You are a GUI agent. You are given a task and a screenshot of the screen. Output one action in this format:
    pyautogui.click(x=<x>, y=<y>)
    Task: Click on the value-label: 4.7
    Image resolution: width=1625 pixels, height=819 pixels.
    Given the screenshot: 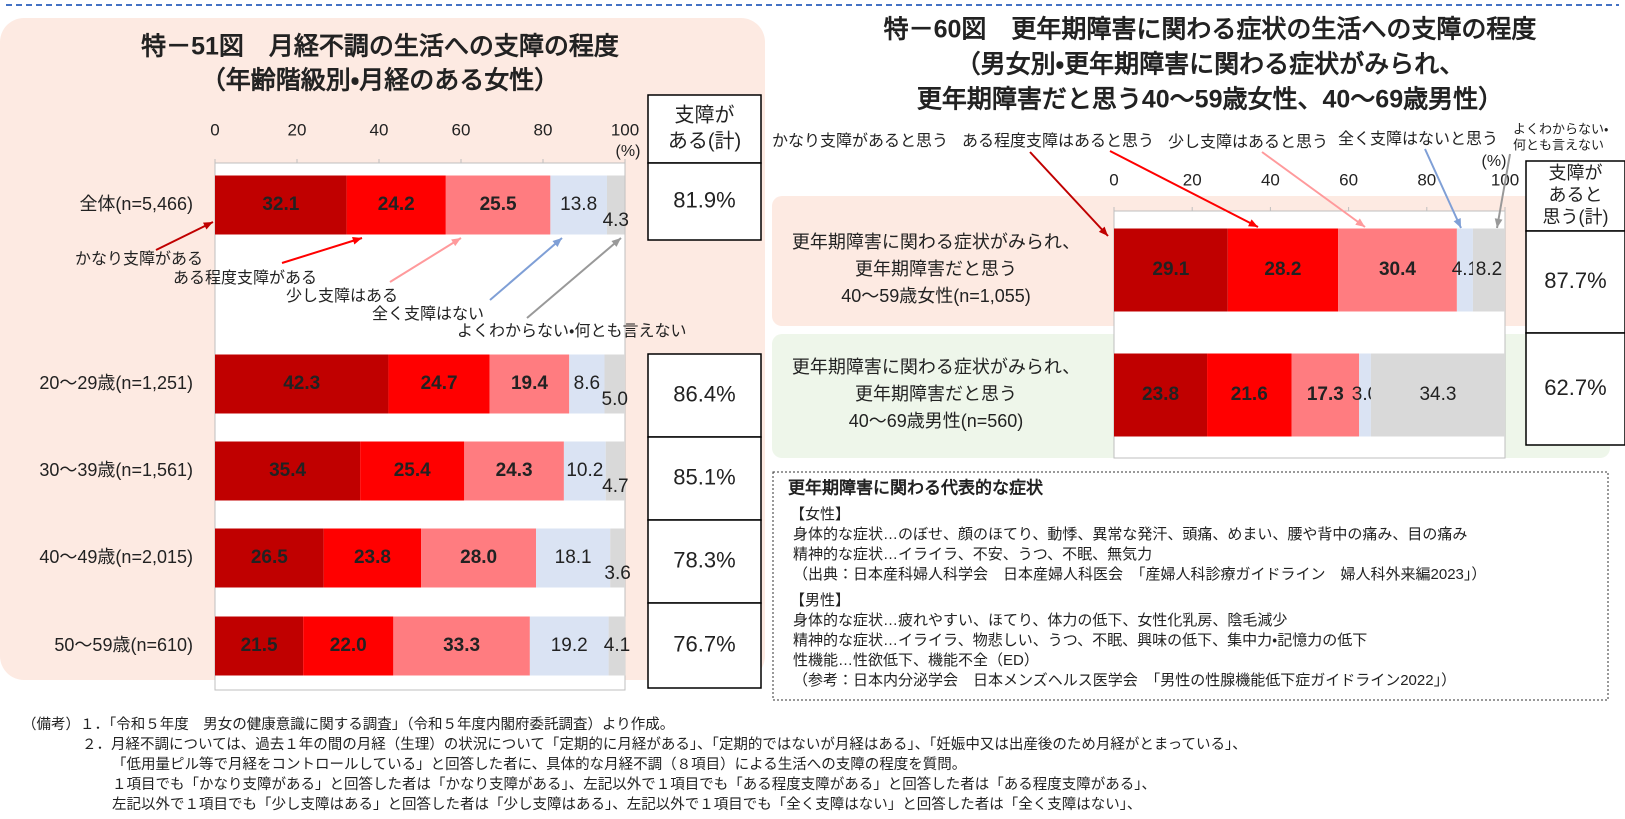 What is the action you would take?
    pyautogui.click(x=615, y=486)
    